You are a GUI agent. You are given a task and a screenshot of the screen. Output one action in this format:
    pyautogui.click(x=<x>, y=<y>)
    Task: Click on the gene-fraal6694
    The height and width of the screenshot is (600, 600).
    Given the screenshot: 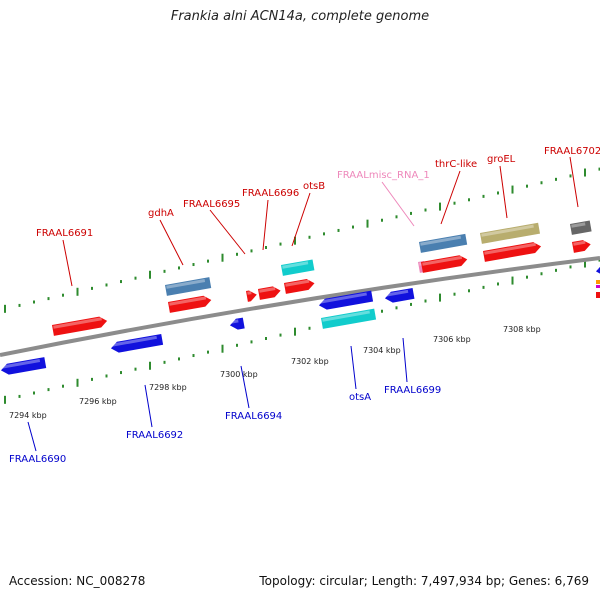 What is the action you would take?
    pyautogui.click(x=237, y=324)
    